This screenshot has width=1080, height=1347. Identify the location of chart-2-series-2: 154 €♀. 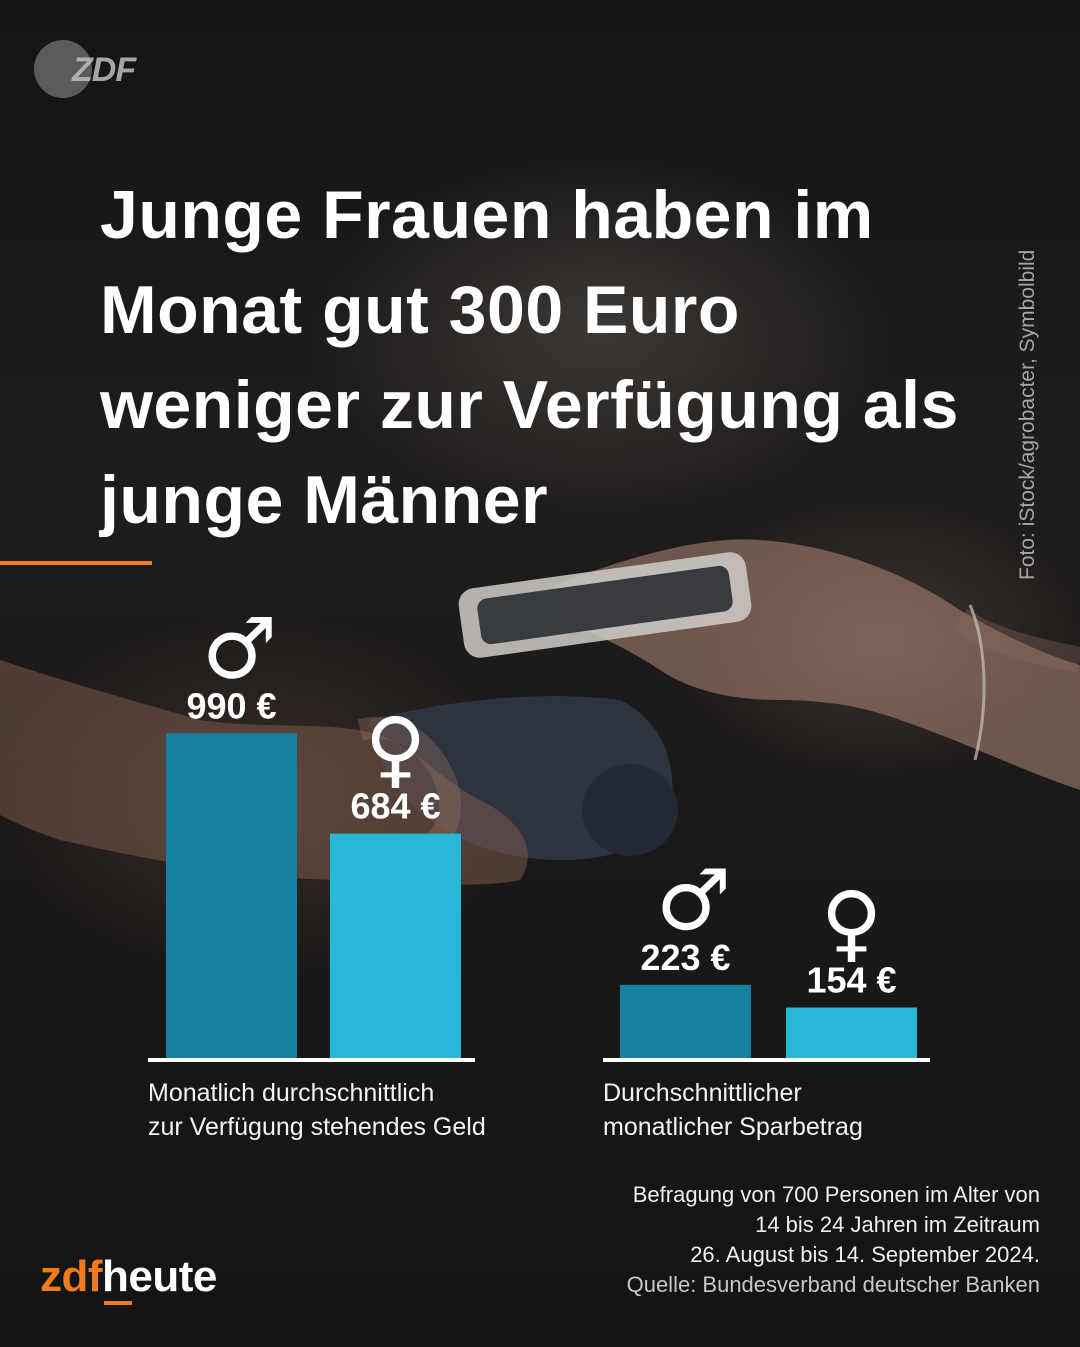
(851, 965).